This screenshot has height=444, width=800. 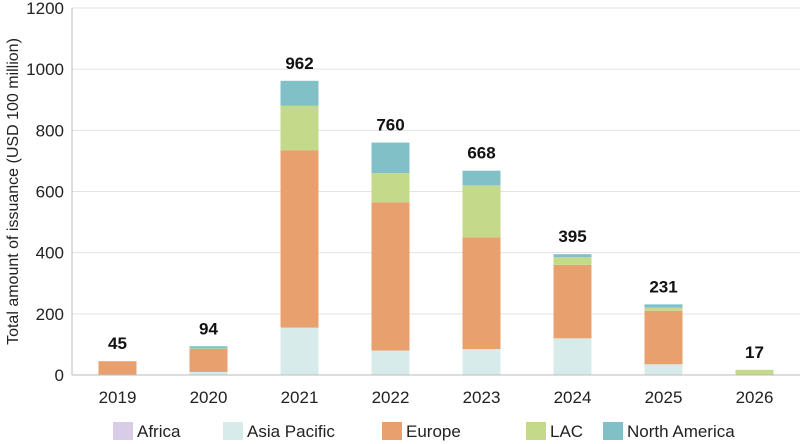 What do you see at coordinates (299, 63) in the screenshot?
I see `bar-total-label: 962` at bounding box center [299, 63].